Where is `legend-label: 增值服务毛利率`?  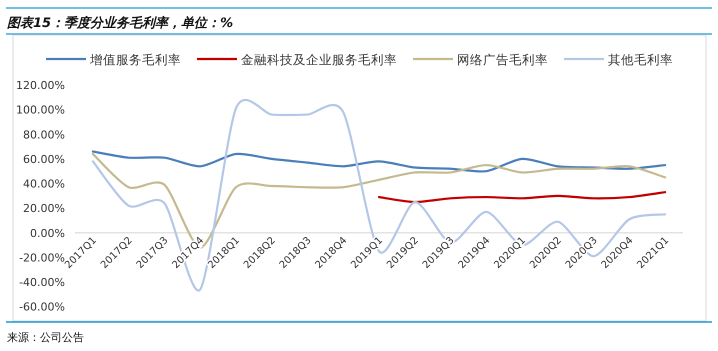 legend-label: 增值服务毛利率 is located at coordinates (135, 59).